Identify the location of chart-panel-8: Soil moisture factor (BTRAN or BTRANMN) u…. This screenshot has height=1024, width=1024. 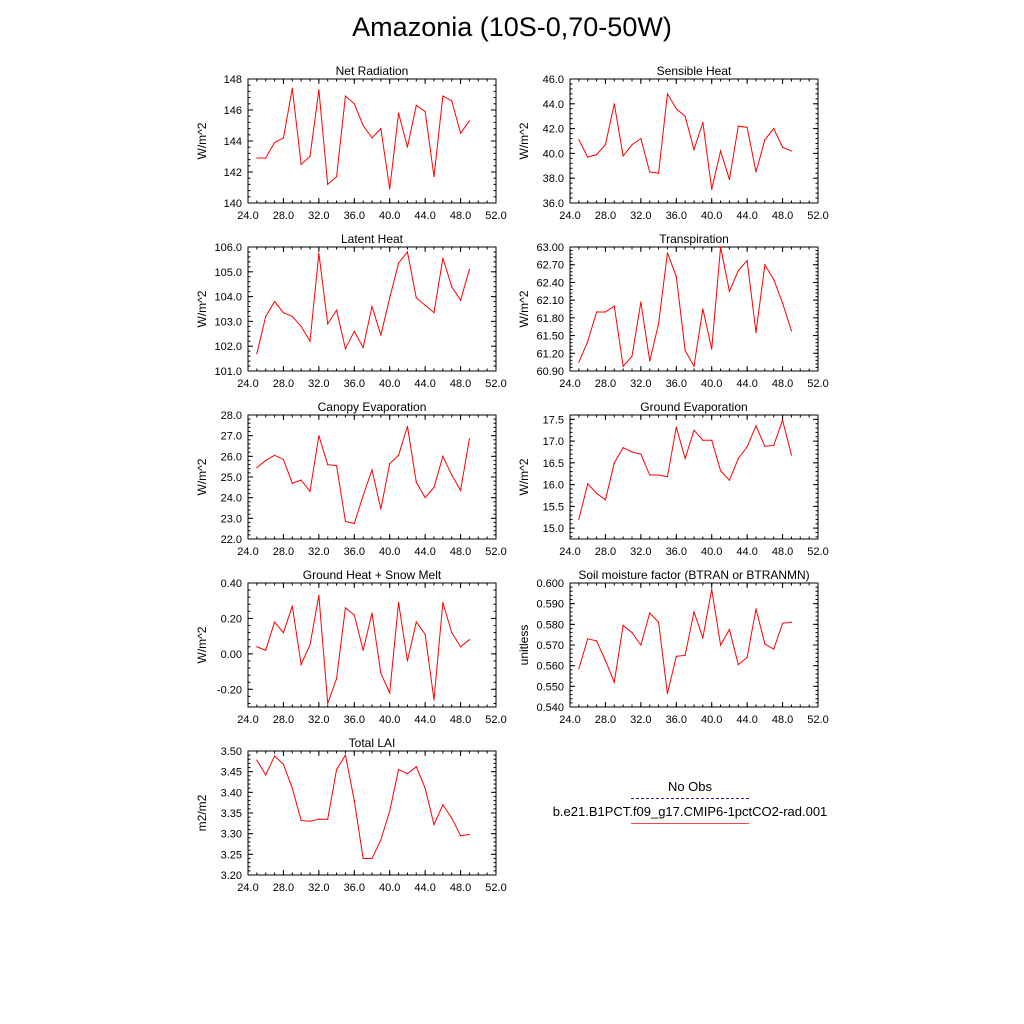
(673, 647).